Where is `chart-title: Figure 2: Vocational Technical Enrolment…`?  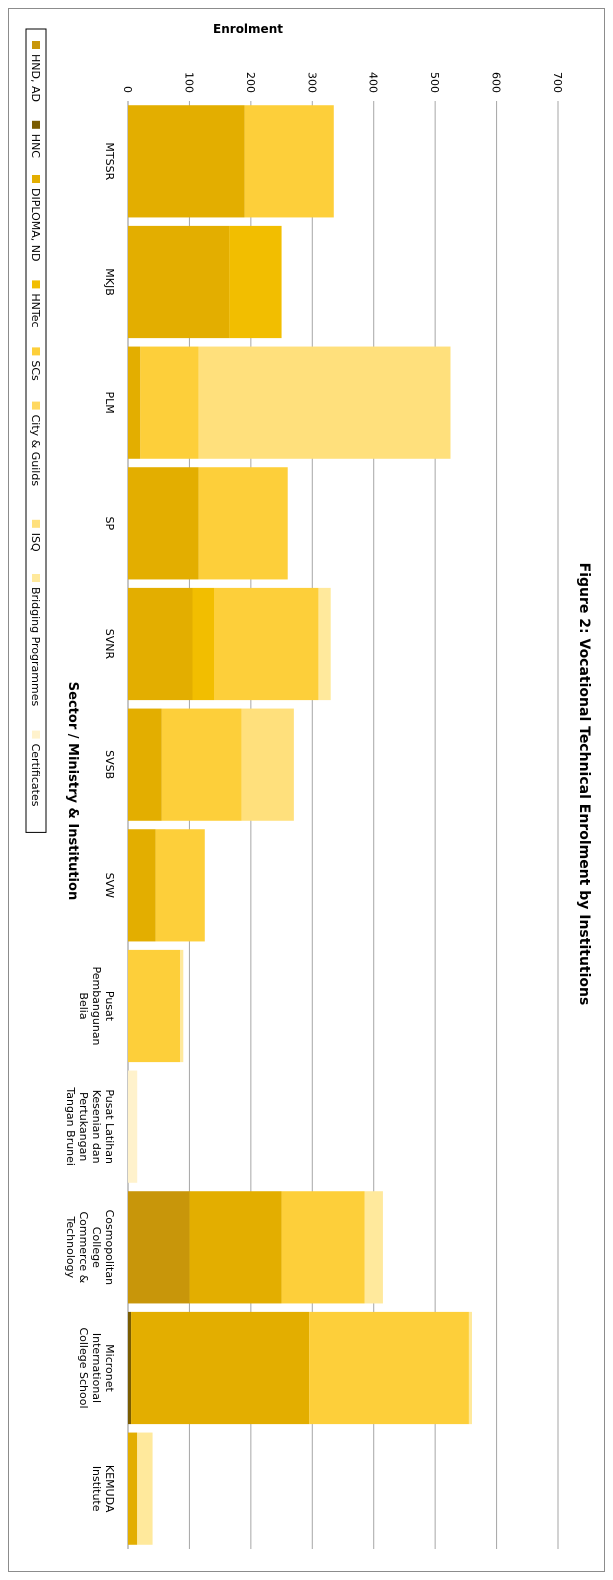
chart-title: Figure 2: Vocational Technical Enrolment… is located at coordinates (584, 784).